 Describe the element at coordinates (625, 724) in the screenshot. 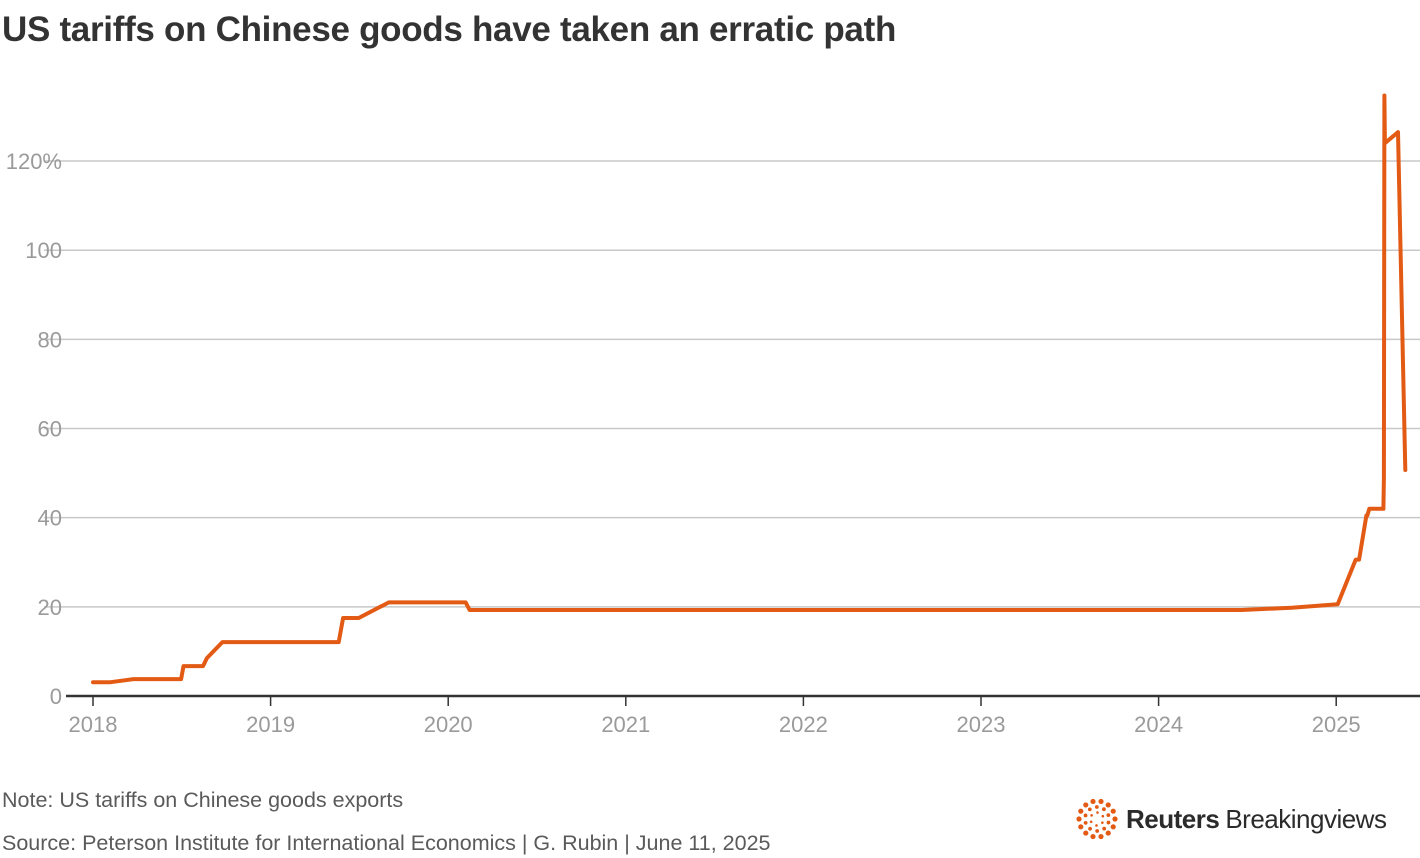

I see `x-tick-label: 2021` at that location.